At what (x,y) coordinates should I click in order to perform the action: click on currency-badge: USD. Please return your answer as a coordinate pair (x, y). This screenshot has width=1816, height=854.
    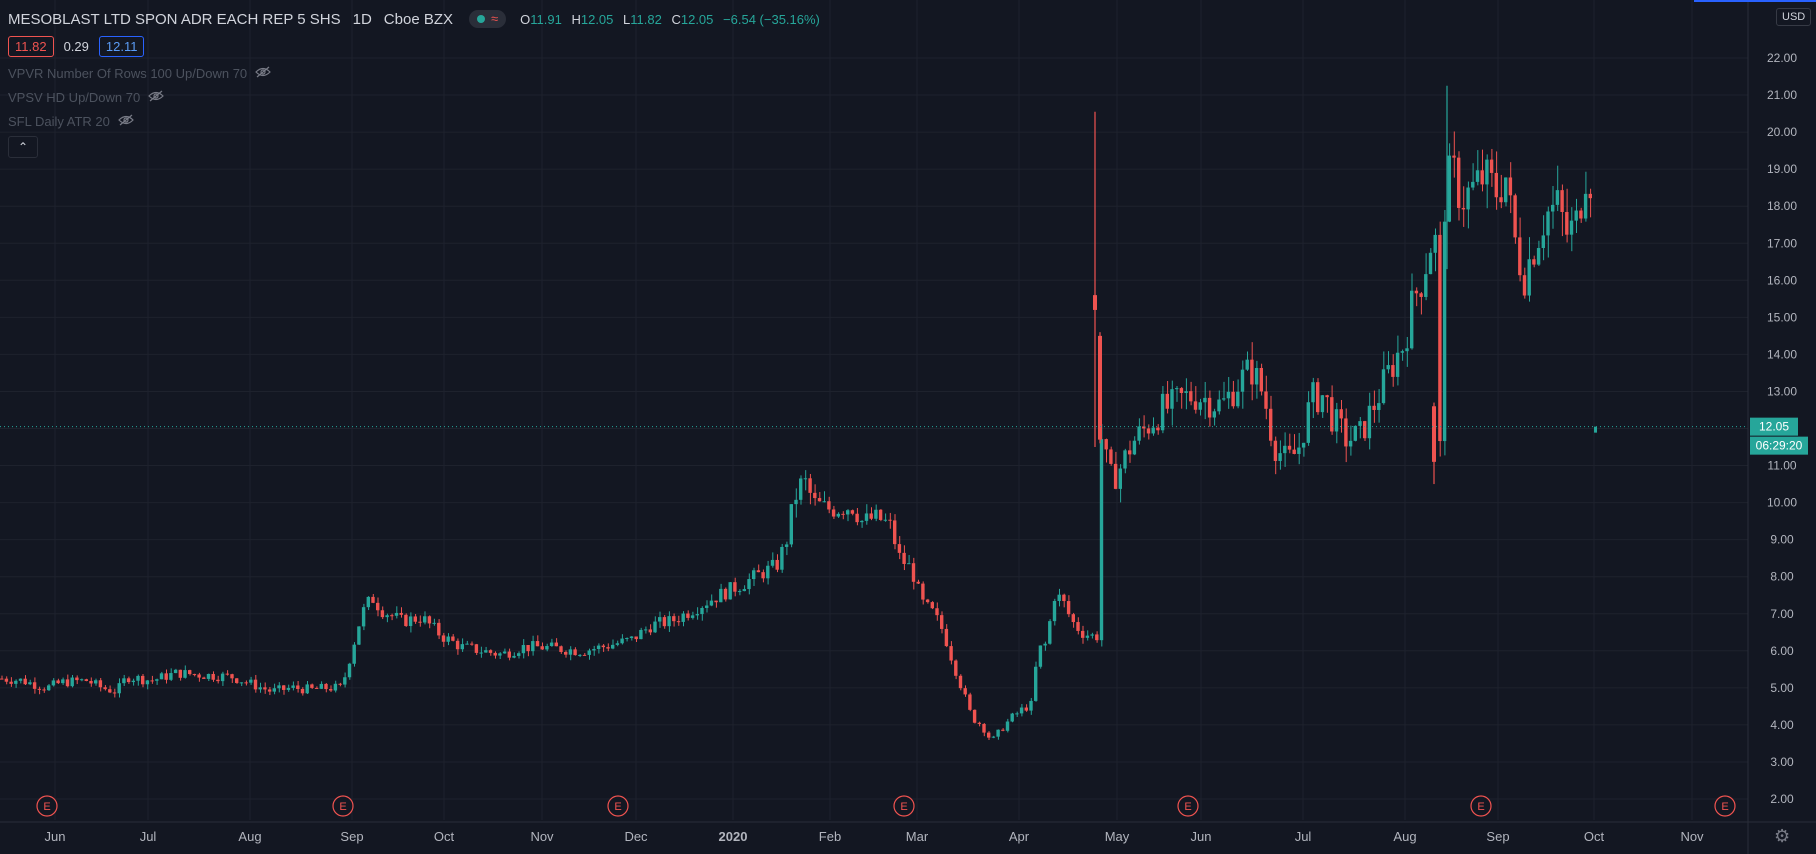
    Looking at the image, I should click on (1794, 17).